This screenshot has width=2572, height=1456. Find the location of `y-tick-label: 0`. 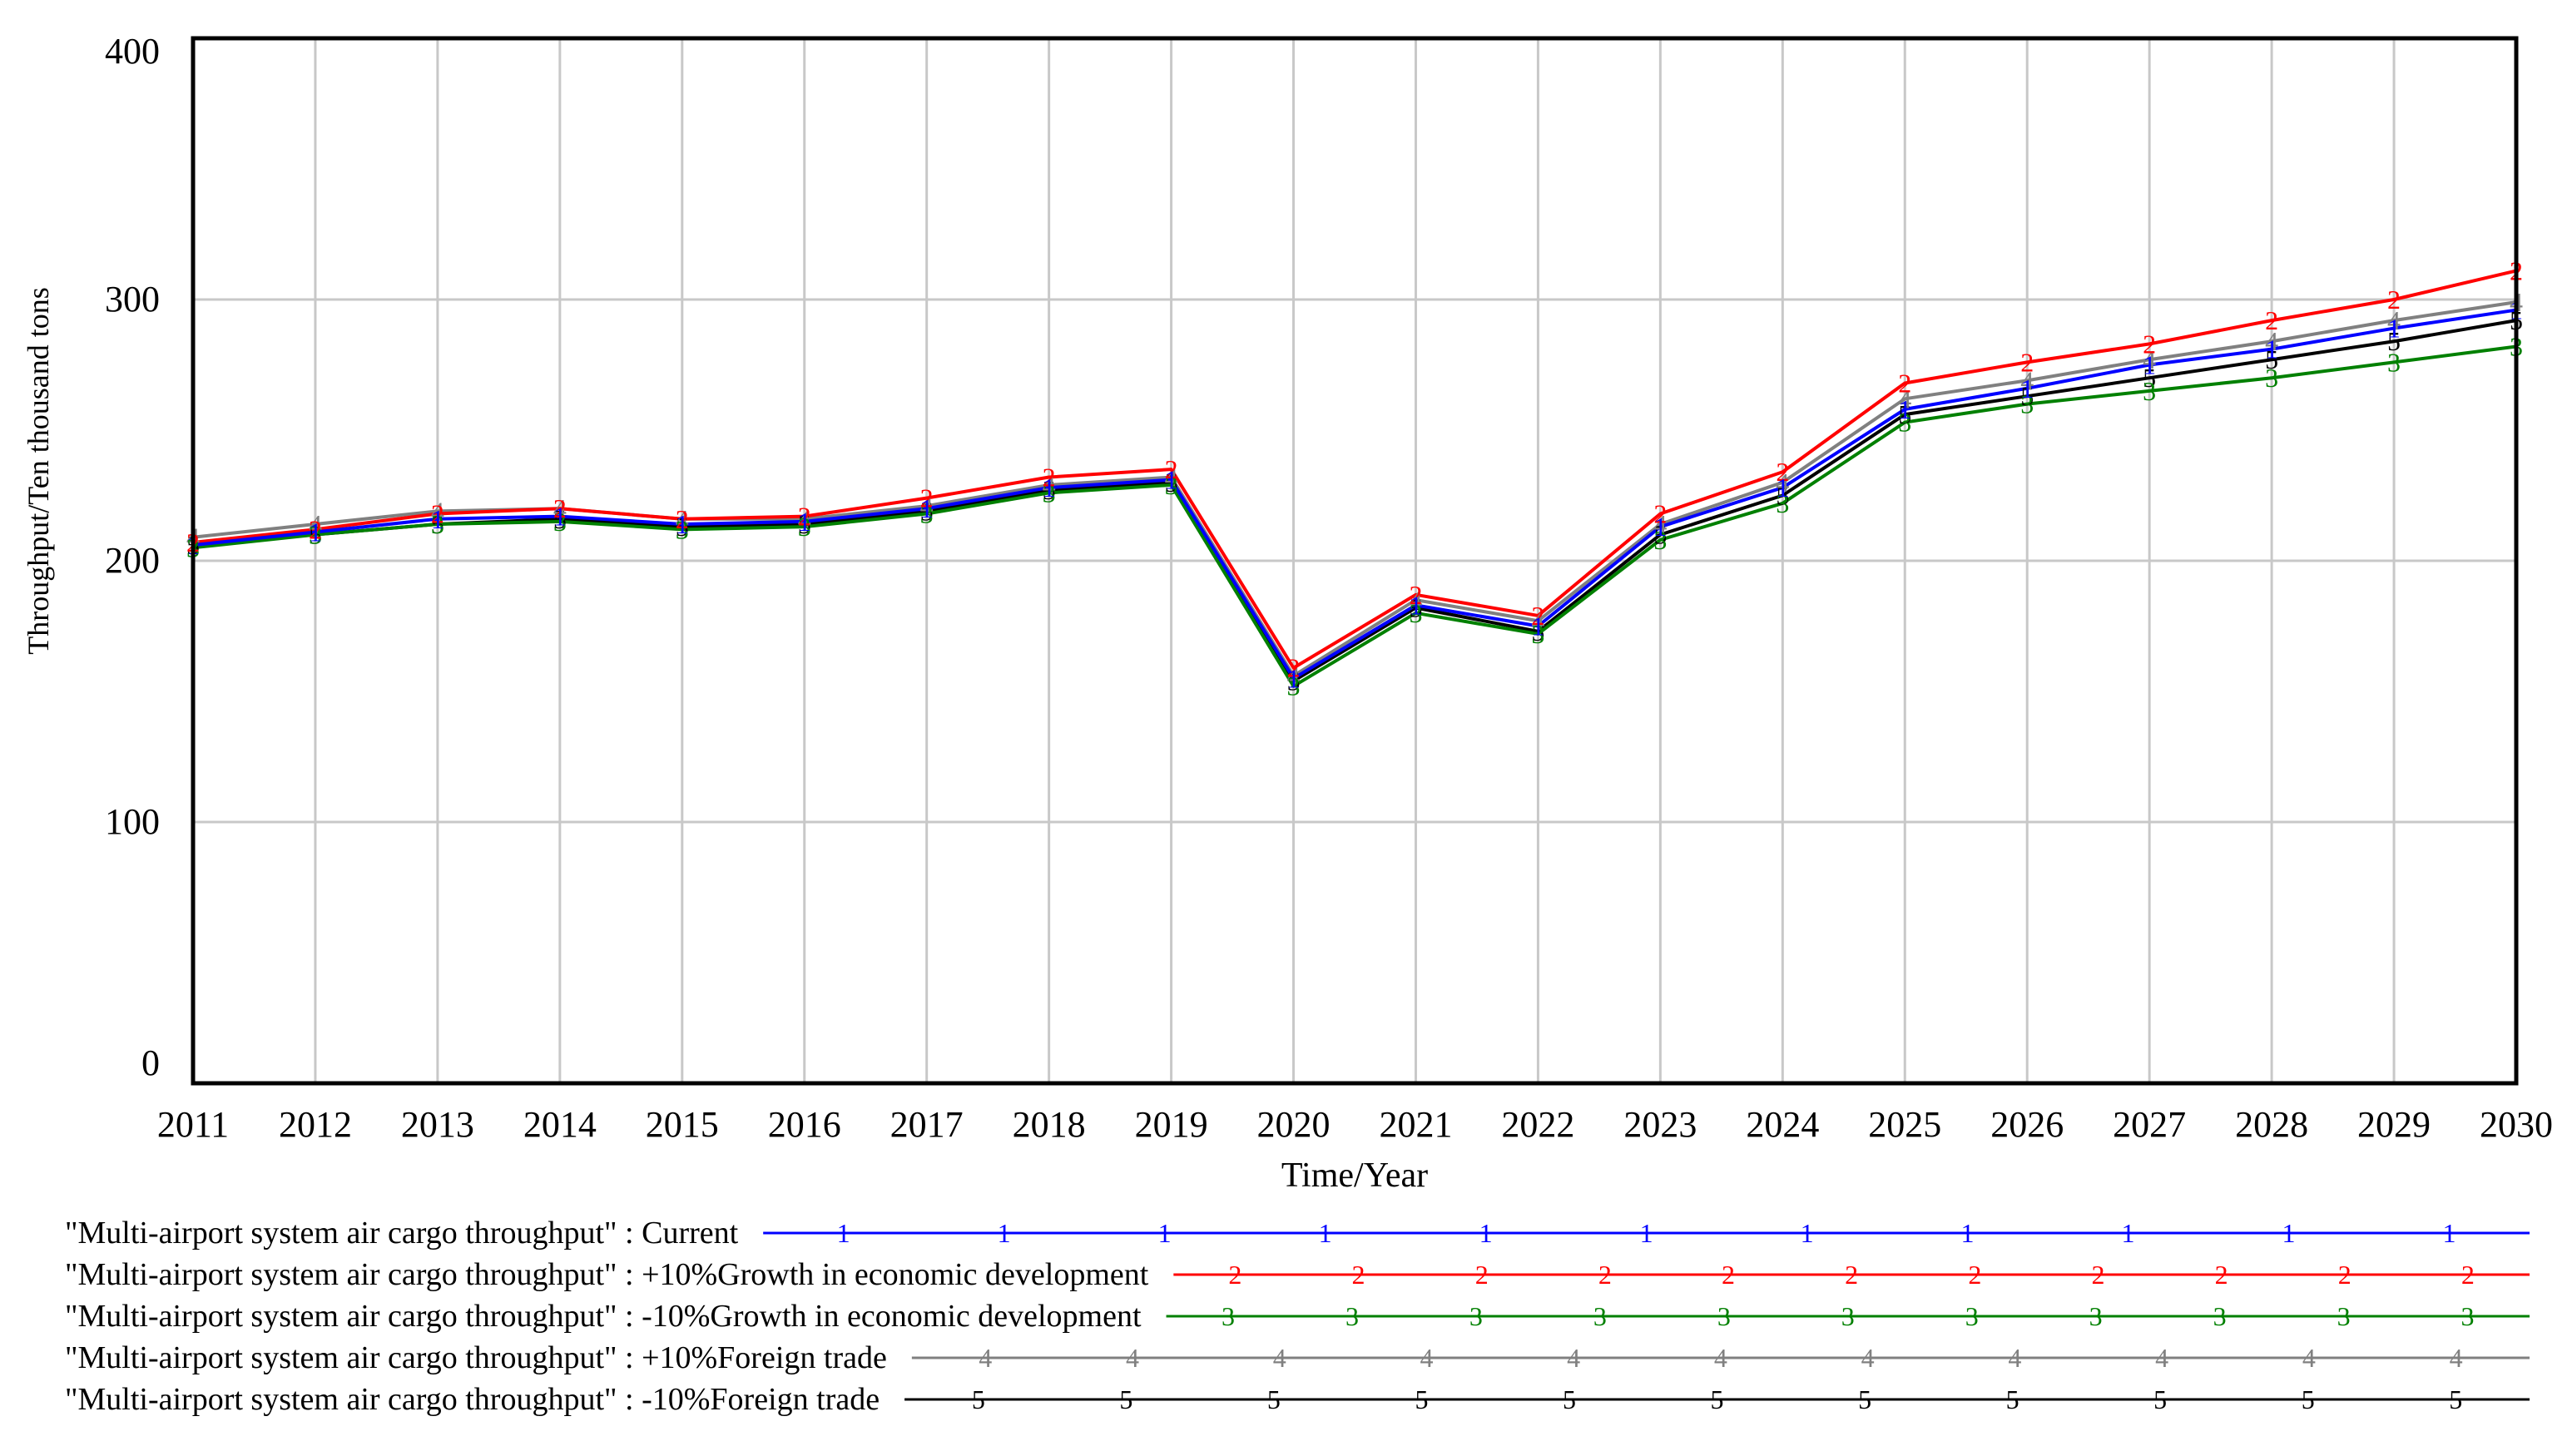

y-tick-label: 0 is located at coordinates (150, 1062).